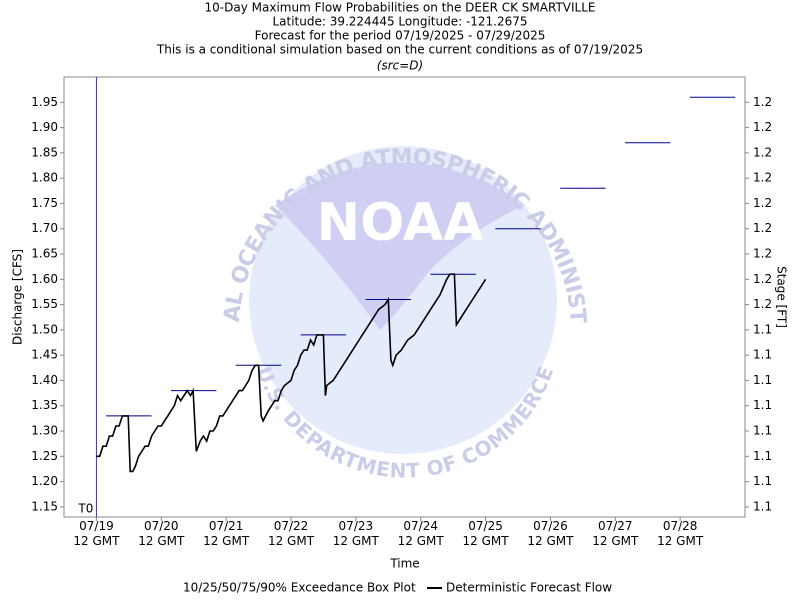 The height and width of the screenshot is (600, 800). I want to click on t0-label: T0, so click(85, 509).